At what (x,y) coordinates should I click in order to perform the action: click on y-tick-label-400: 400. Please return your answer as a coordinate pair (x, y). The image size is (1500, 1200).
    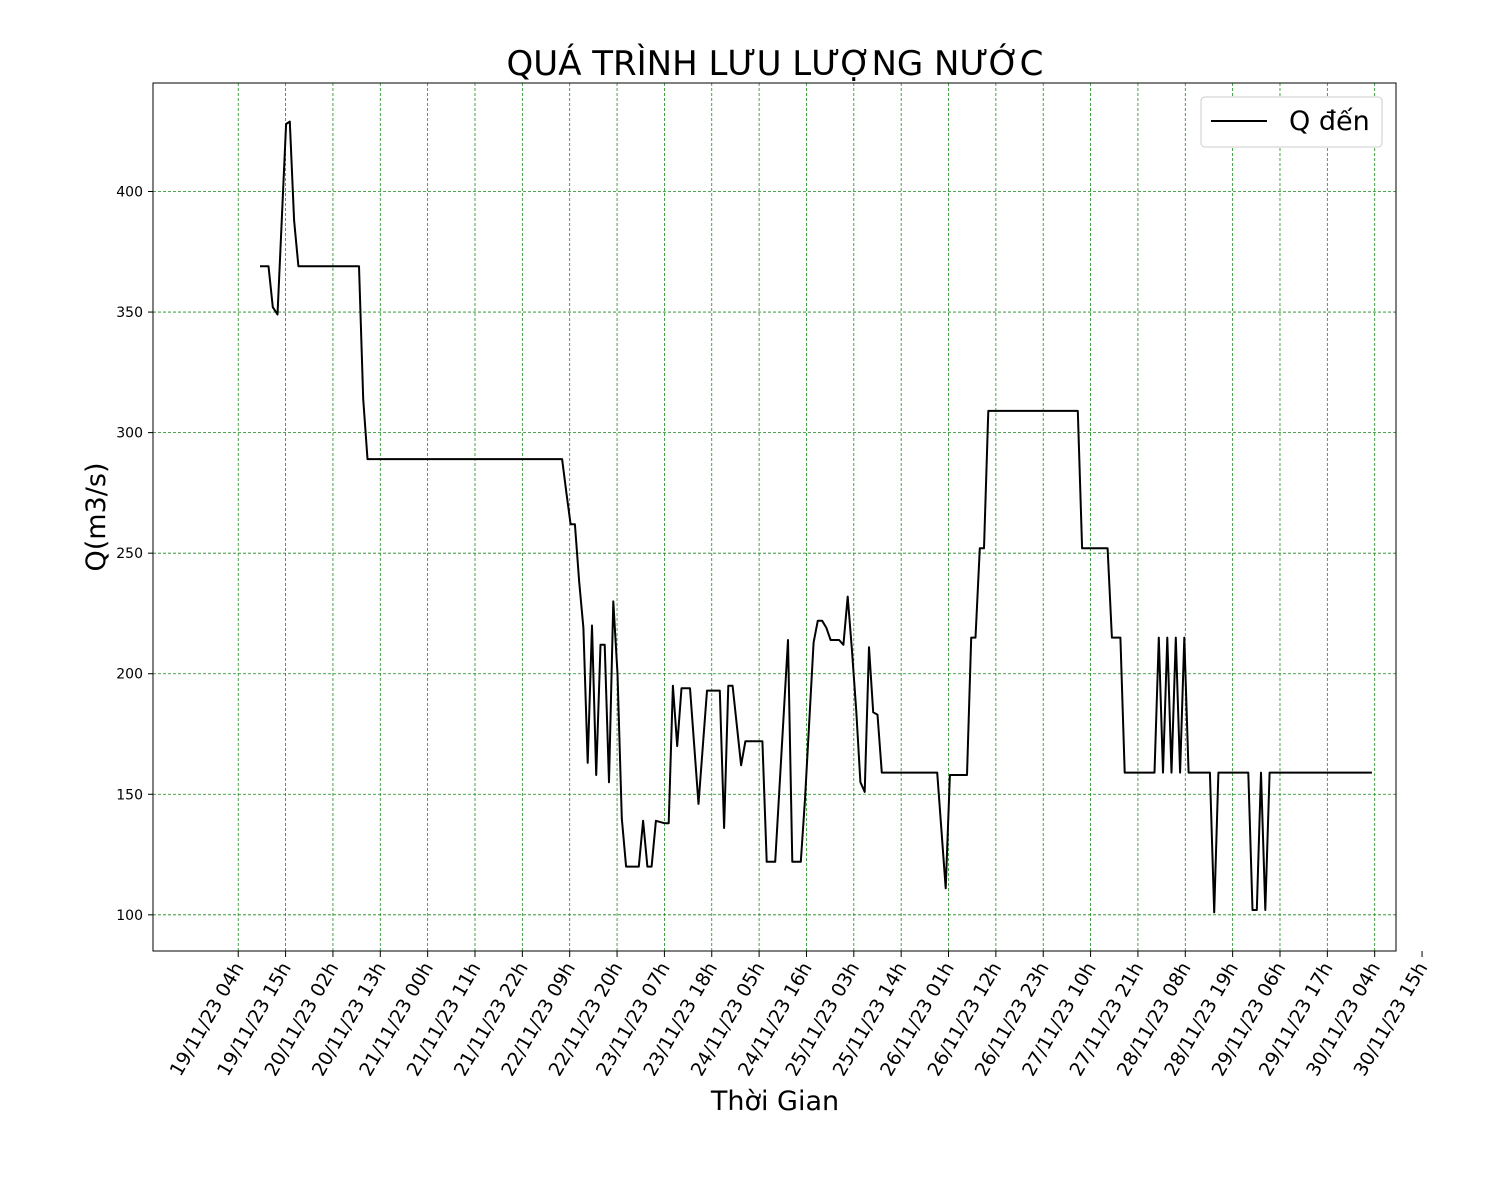
    Looking at the image, I should click on (129, 193).